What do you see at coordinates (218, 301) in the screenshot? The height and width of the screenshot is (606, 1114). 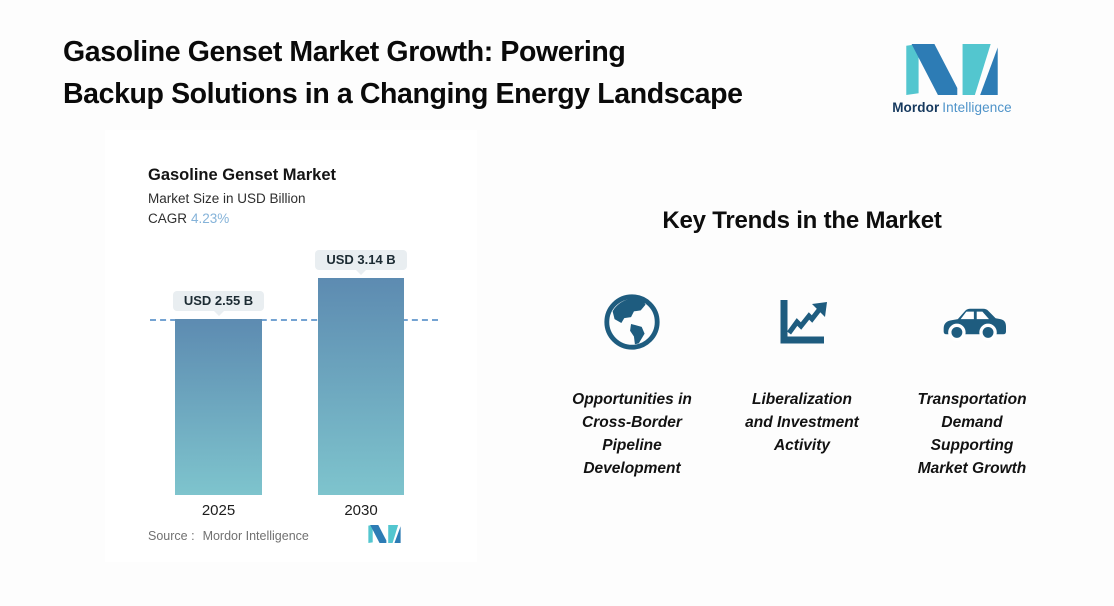 I see `value-label-2025: USD 2.55 B` at bounding box center [218, 301].